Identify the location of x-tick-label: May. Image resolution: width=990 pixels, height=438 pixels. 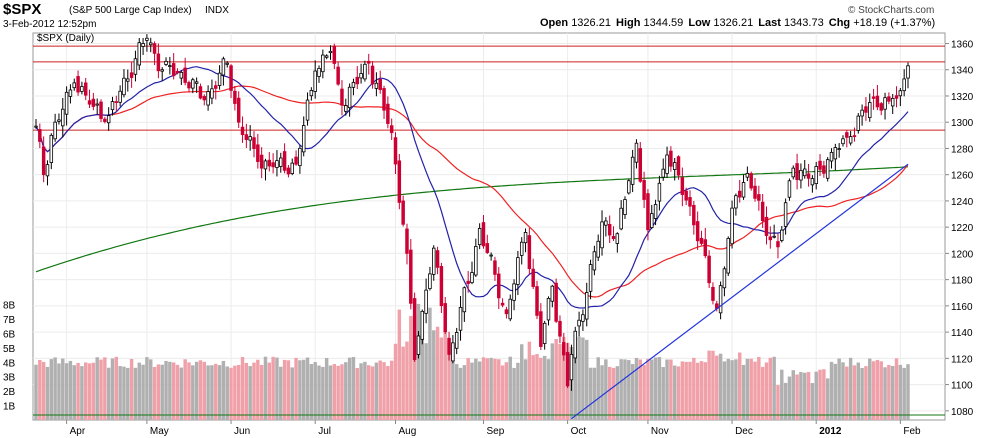
(159, 431).